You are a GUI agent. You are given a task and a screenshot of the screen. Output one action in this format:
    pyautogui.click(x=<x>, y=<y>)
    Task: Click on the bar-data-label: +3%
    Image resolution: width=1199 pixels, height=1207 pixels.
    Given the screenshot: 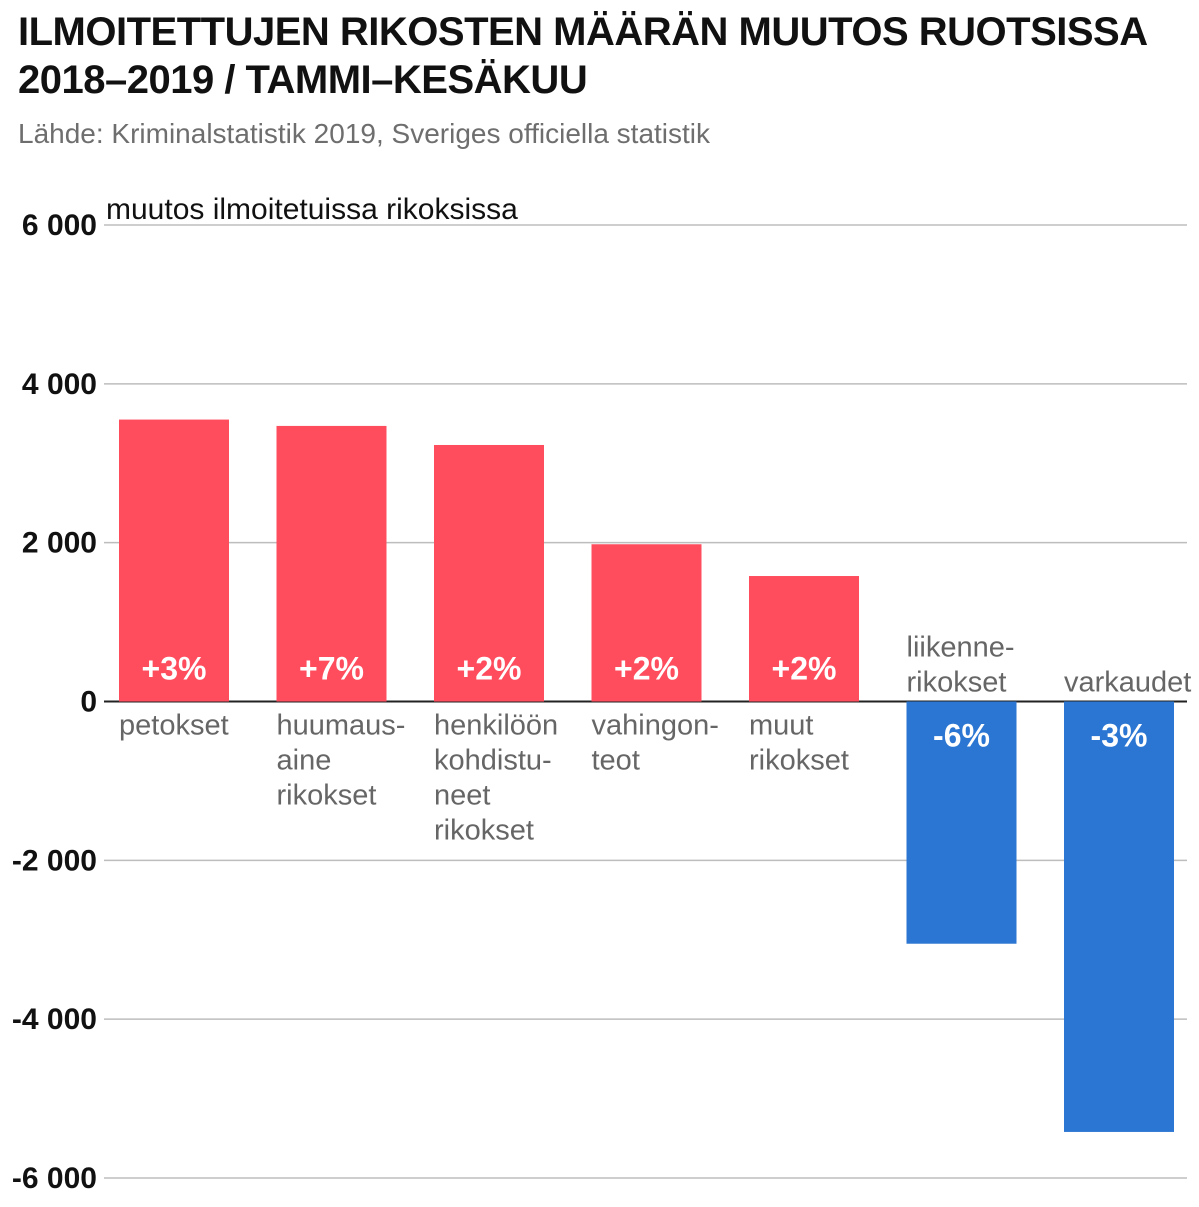 What is the action you would take?
    pyautogui.click(x=174, y=669)
    